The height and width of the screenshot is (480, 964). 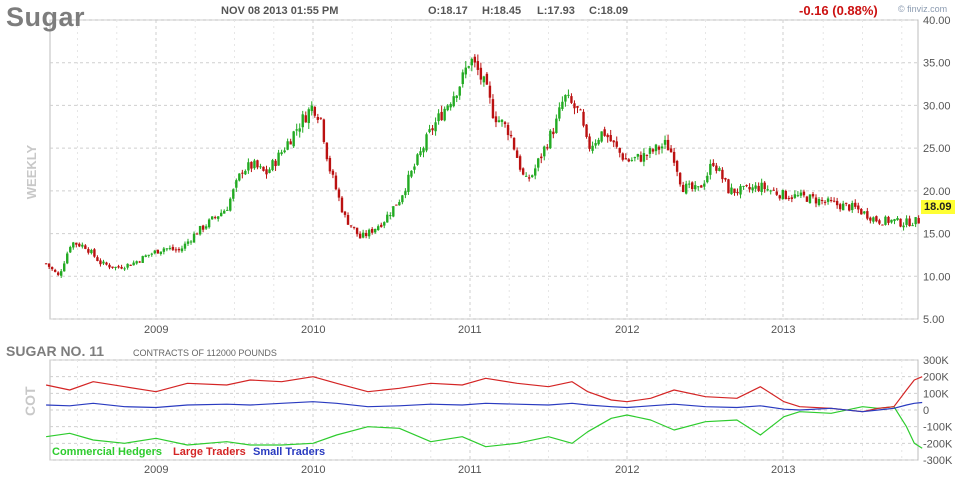 What do you see at coordinates (609, 11) in the screenshot?
I see `quote-close: C:18.09` at bounding box center [609, 11].